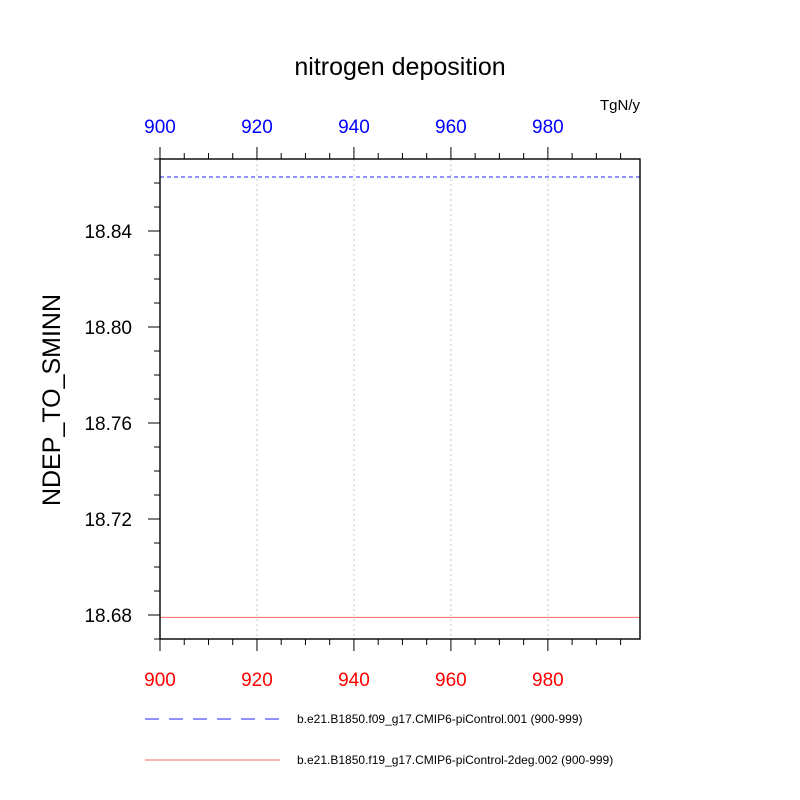 This screenshot has width=800, height=800. Describe the element at coordinates (399, 67) in the screenshot. I see `chart-title: nitrogen deposition` at that location.